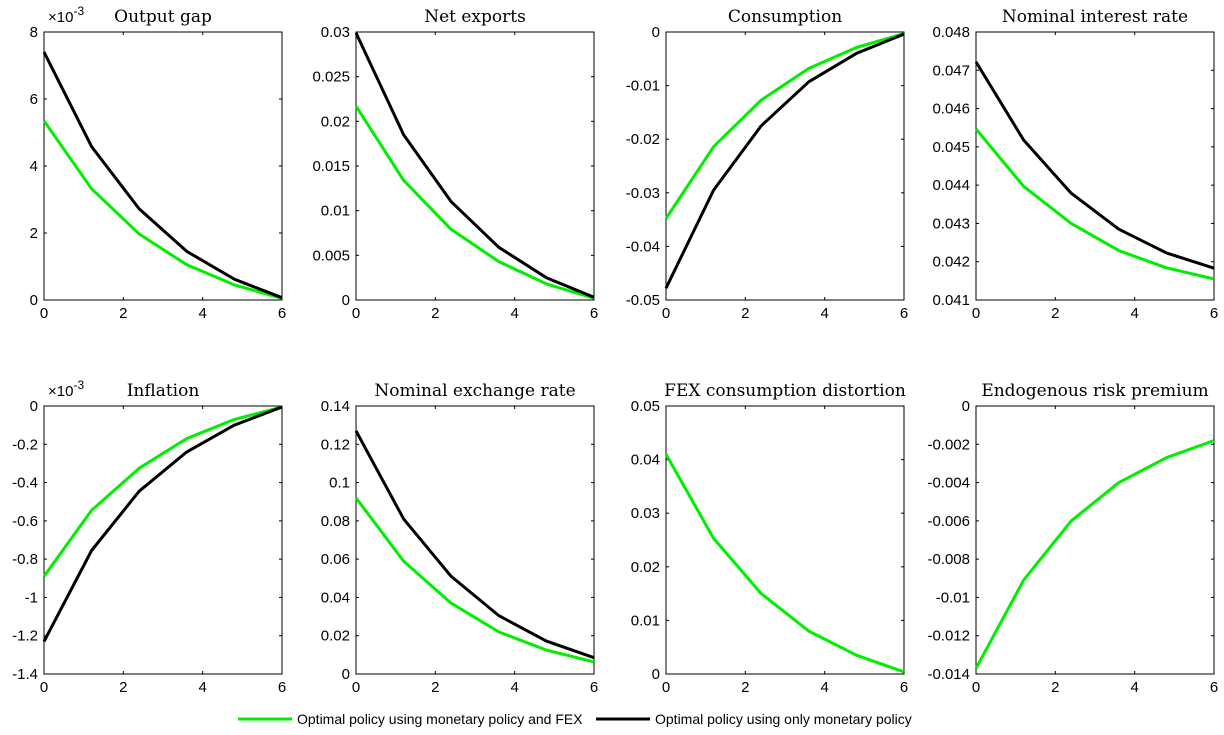 The width and height of the screenshot is (1224, 735). Describe the element at coordinates (25, 636) in the screenshot. I see `y-tick-label: -1.2` at that location.